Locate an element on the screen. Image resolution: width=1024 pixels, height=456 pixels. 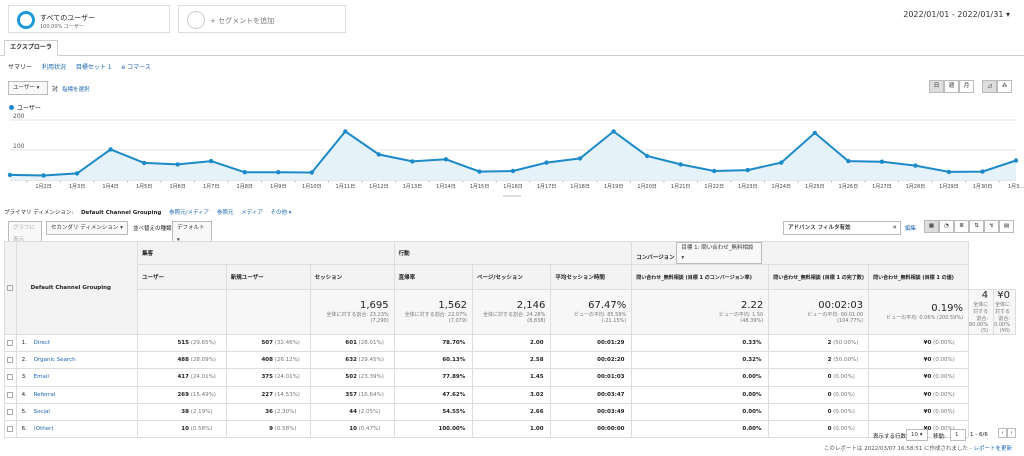
add-segment: + セグメントを追加 is located at coordinates (262, 19).